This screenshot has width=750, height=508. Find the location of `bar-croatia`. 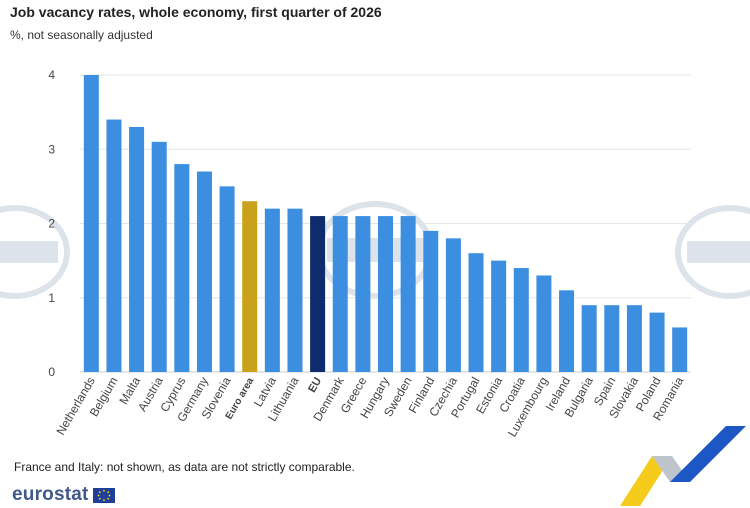

bar-croatia is located at coordinates (521, 320).